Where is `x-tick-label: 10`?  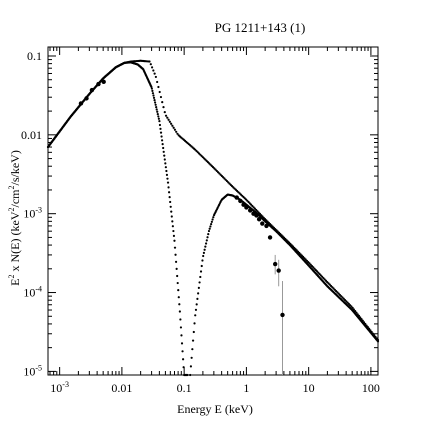
x-tick-label: 10 is located at coordinates (309, 388).